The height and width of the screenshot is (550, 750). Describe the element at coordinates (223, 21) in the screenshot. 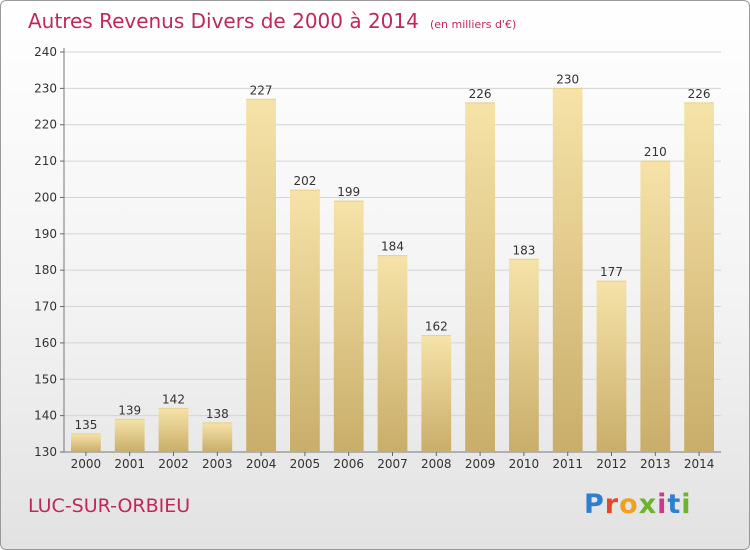

I see `chart-title: Autres Revenus Divers de 2000 à 2014` at that location.